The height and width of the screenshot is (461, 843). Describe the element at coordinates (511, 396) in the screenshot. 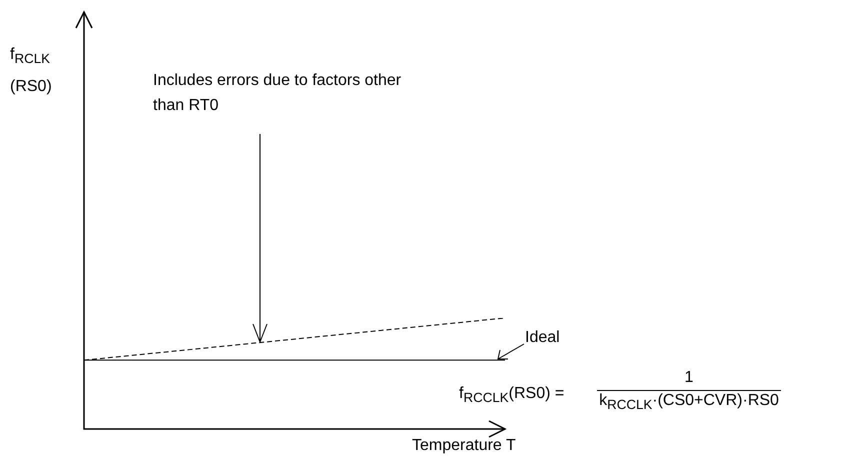

I see `annotation: f$_{RCCLK}$(RS0) =` at that location.